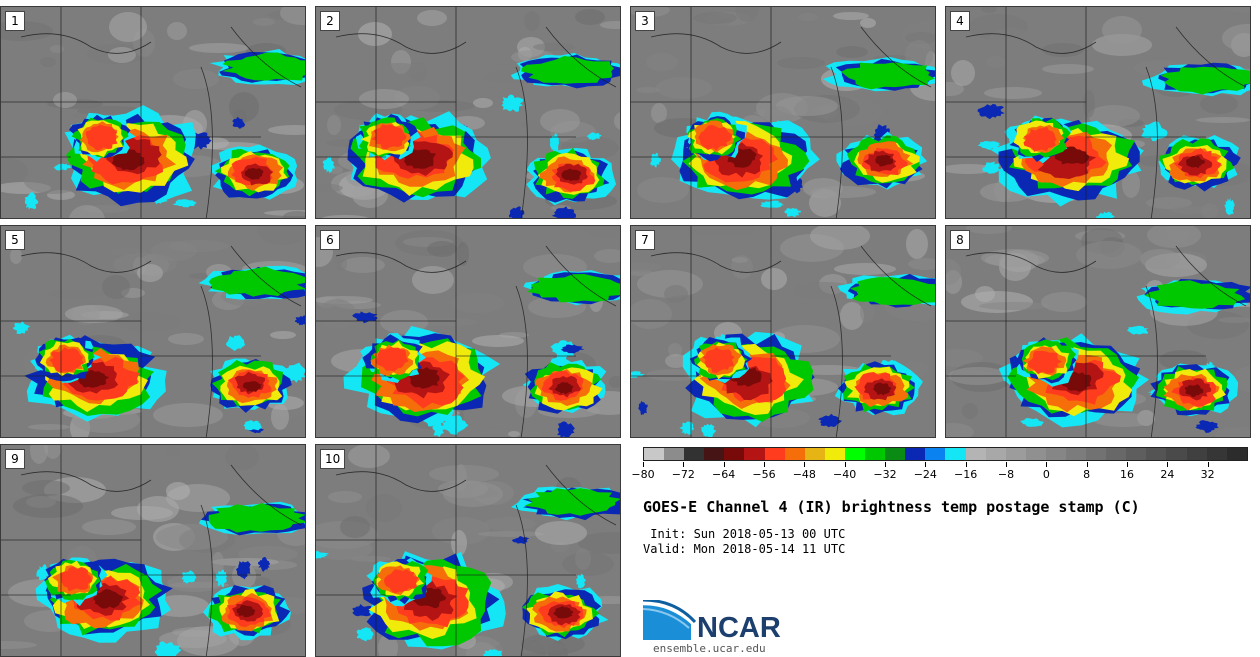 The image size is (1260, 657). I want to click on colorbar-tick-label: −24, so click(925, 474).